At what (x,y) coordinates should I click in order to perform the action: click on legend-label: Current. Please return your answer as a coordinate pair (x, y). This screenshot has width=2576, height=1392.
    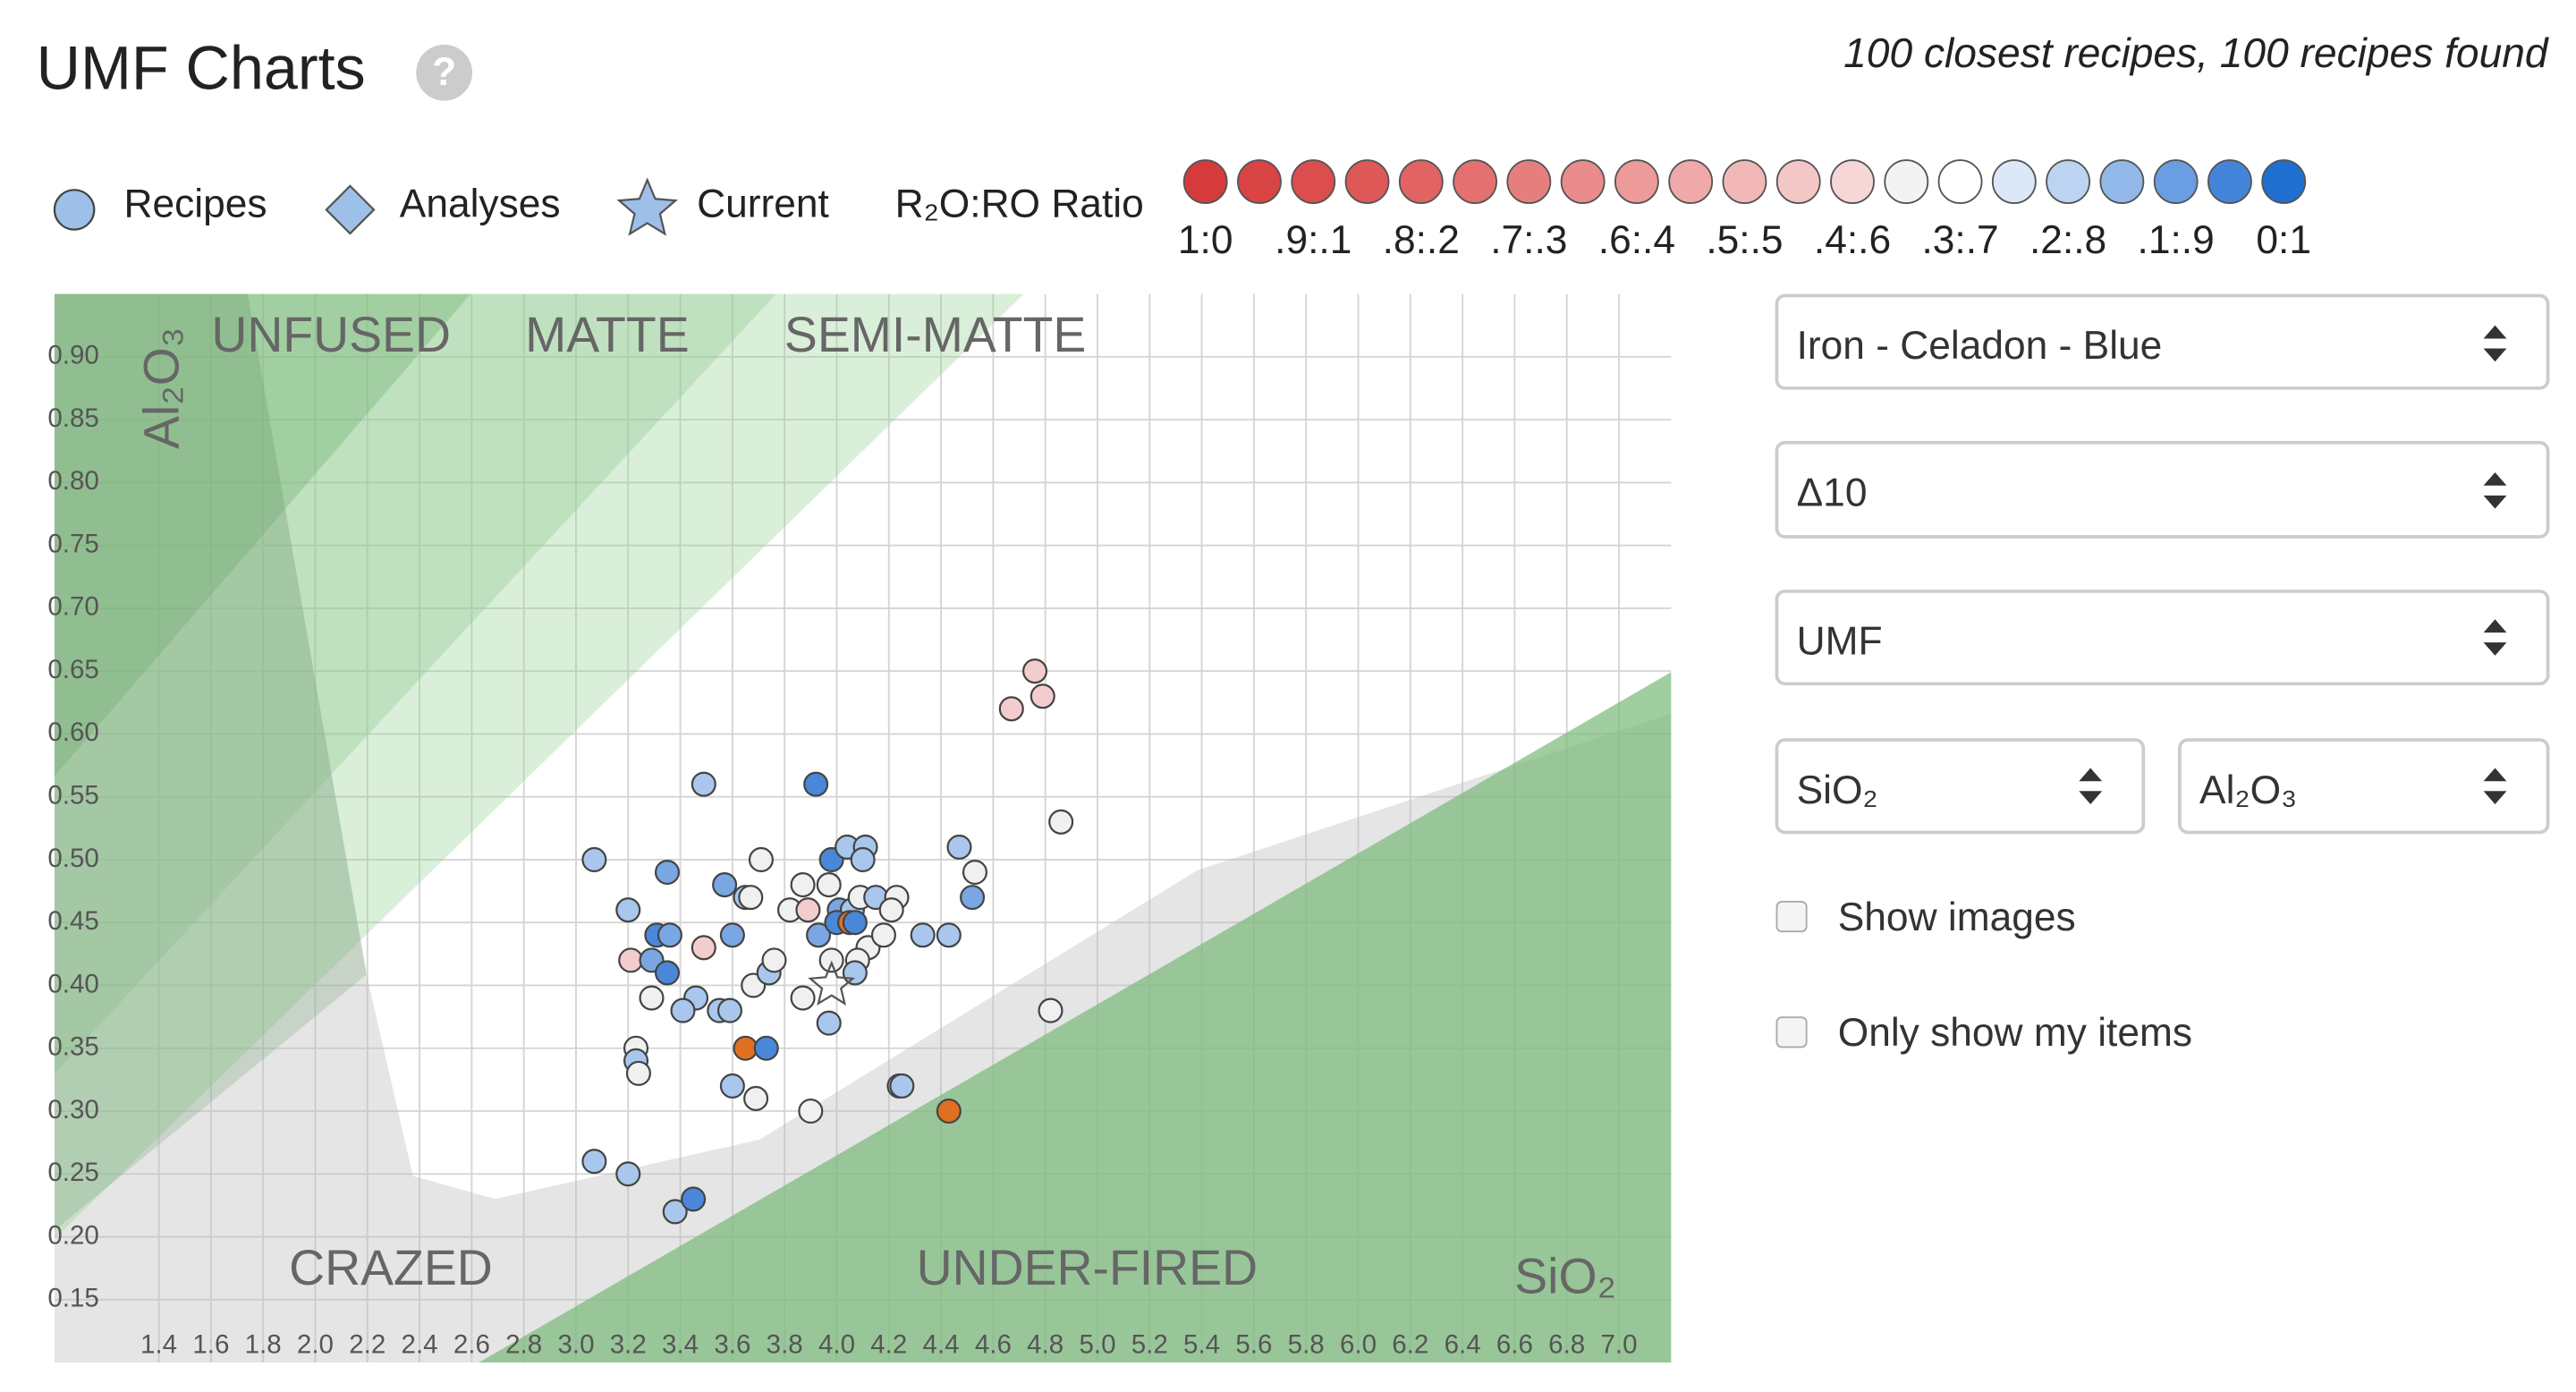
    Looking at the image, I should click on (763, 203).